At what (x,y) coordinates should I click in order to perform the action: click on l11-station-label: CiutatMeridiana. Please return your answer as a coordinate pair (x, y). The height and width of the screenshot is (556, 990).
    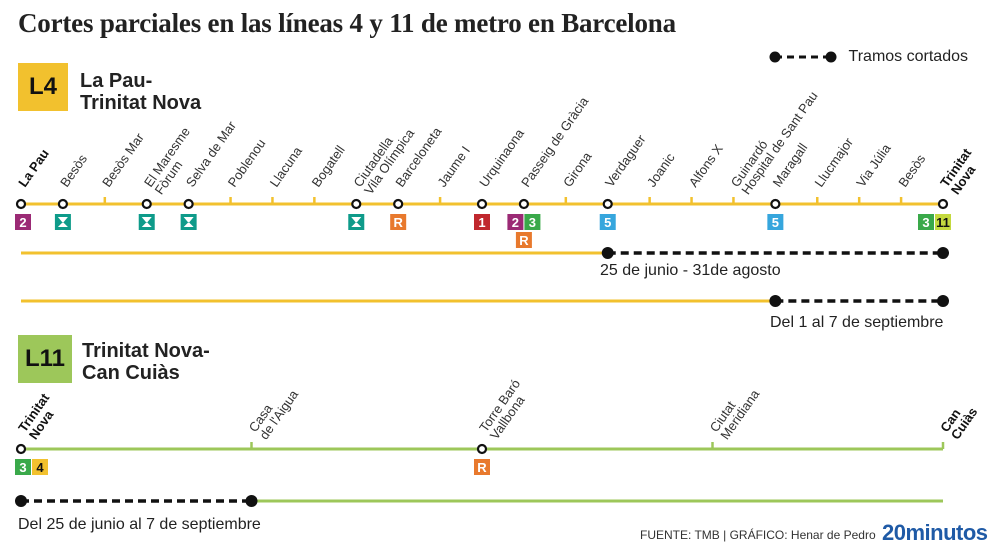
    Looking at the image, I should click on (735, 410).